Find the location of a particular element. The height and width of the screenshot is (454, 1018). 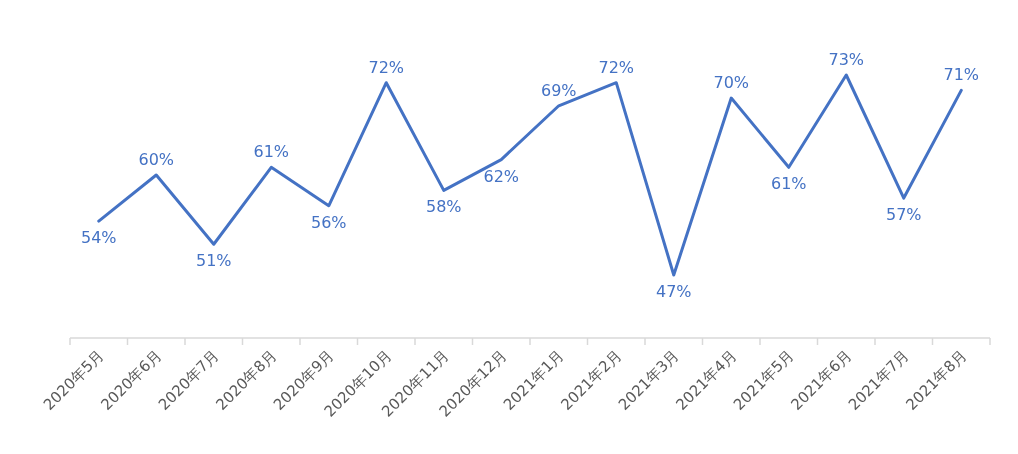

data-label: 58% is located at coordinates (443, 207).